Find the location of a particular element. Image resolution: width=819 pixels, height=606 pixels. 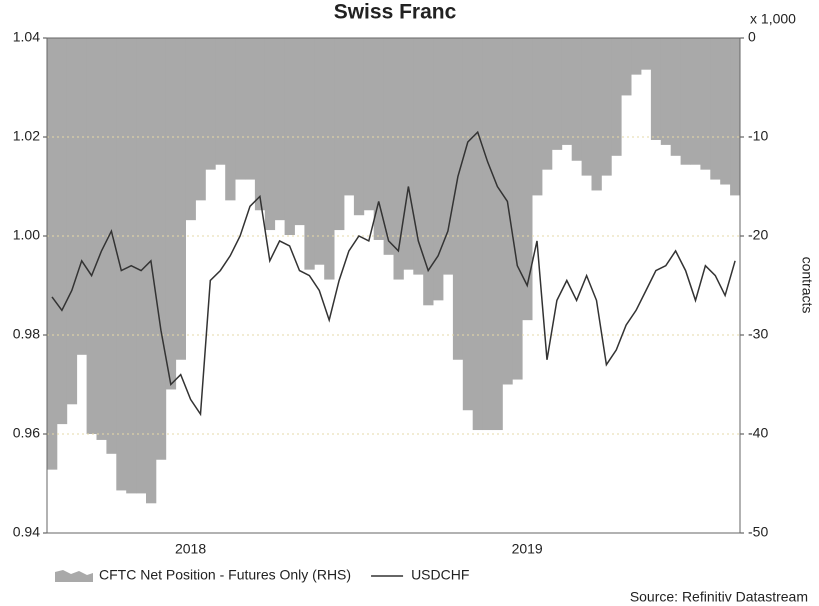

y-tick-label: 1.04 is located at coordinates (26, 37).